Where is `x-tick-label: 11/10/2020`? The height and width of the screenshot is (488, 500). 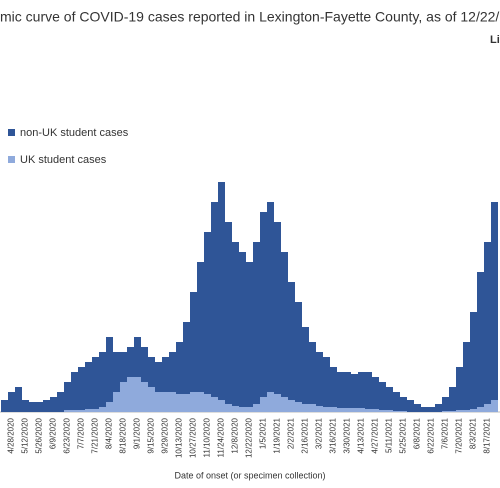
x-tick-label: 11/10/2020 is located at coordinates (207, 437).